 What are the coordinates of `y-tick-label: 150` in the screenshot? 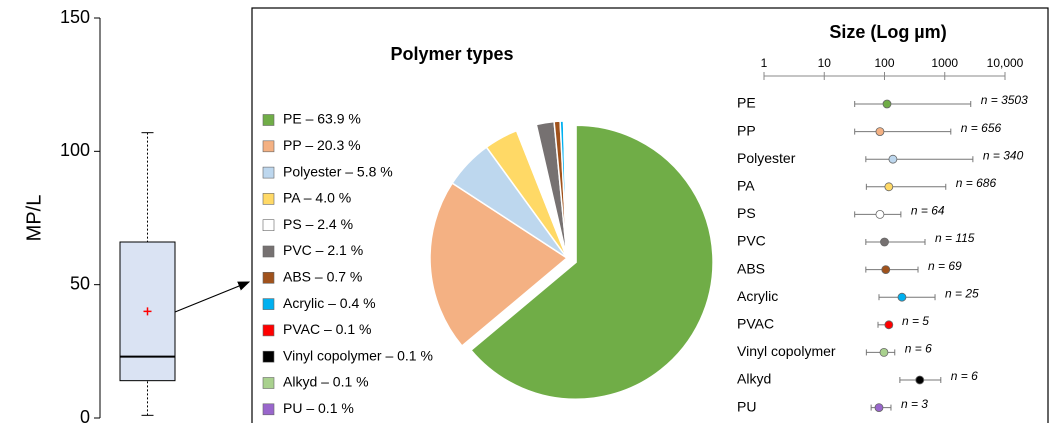 It's located at (75, 17).